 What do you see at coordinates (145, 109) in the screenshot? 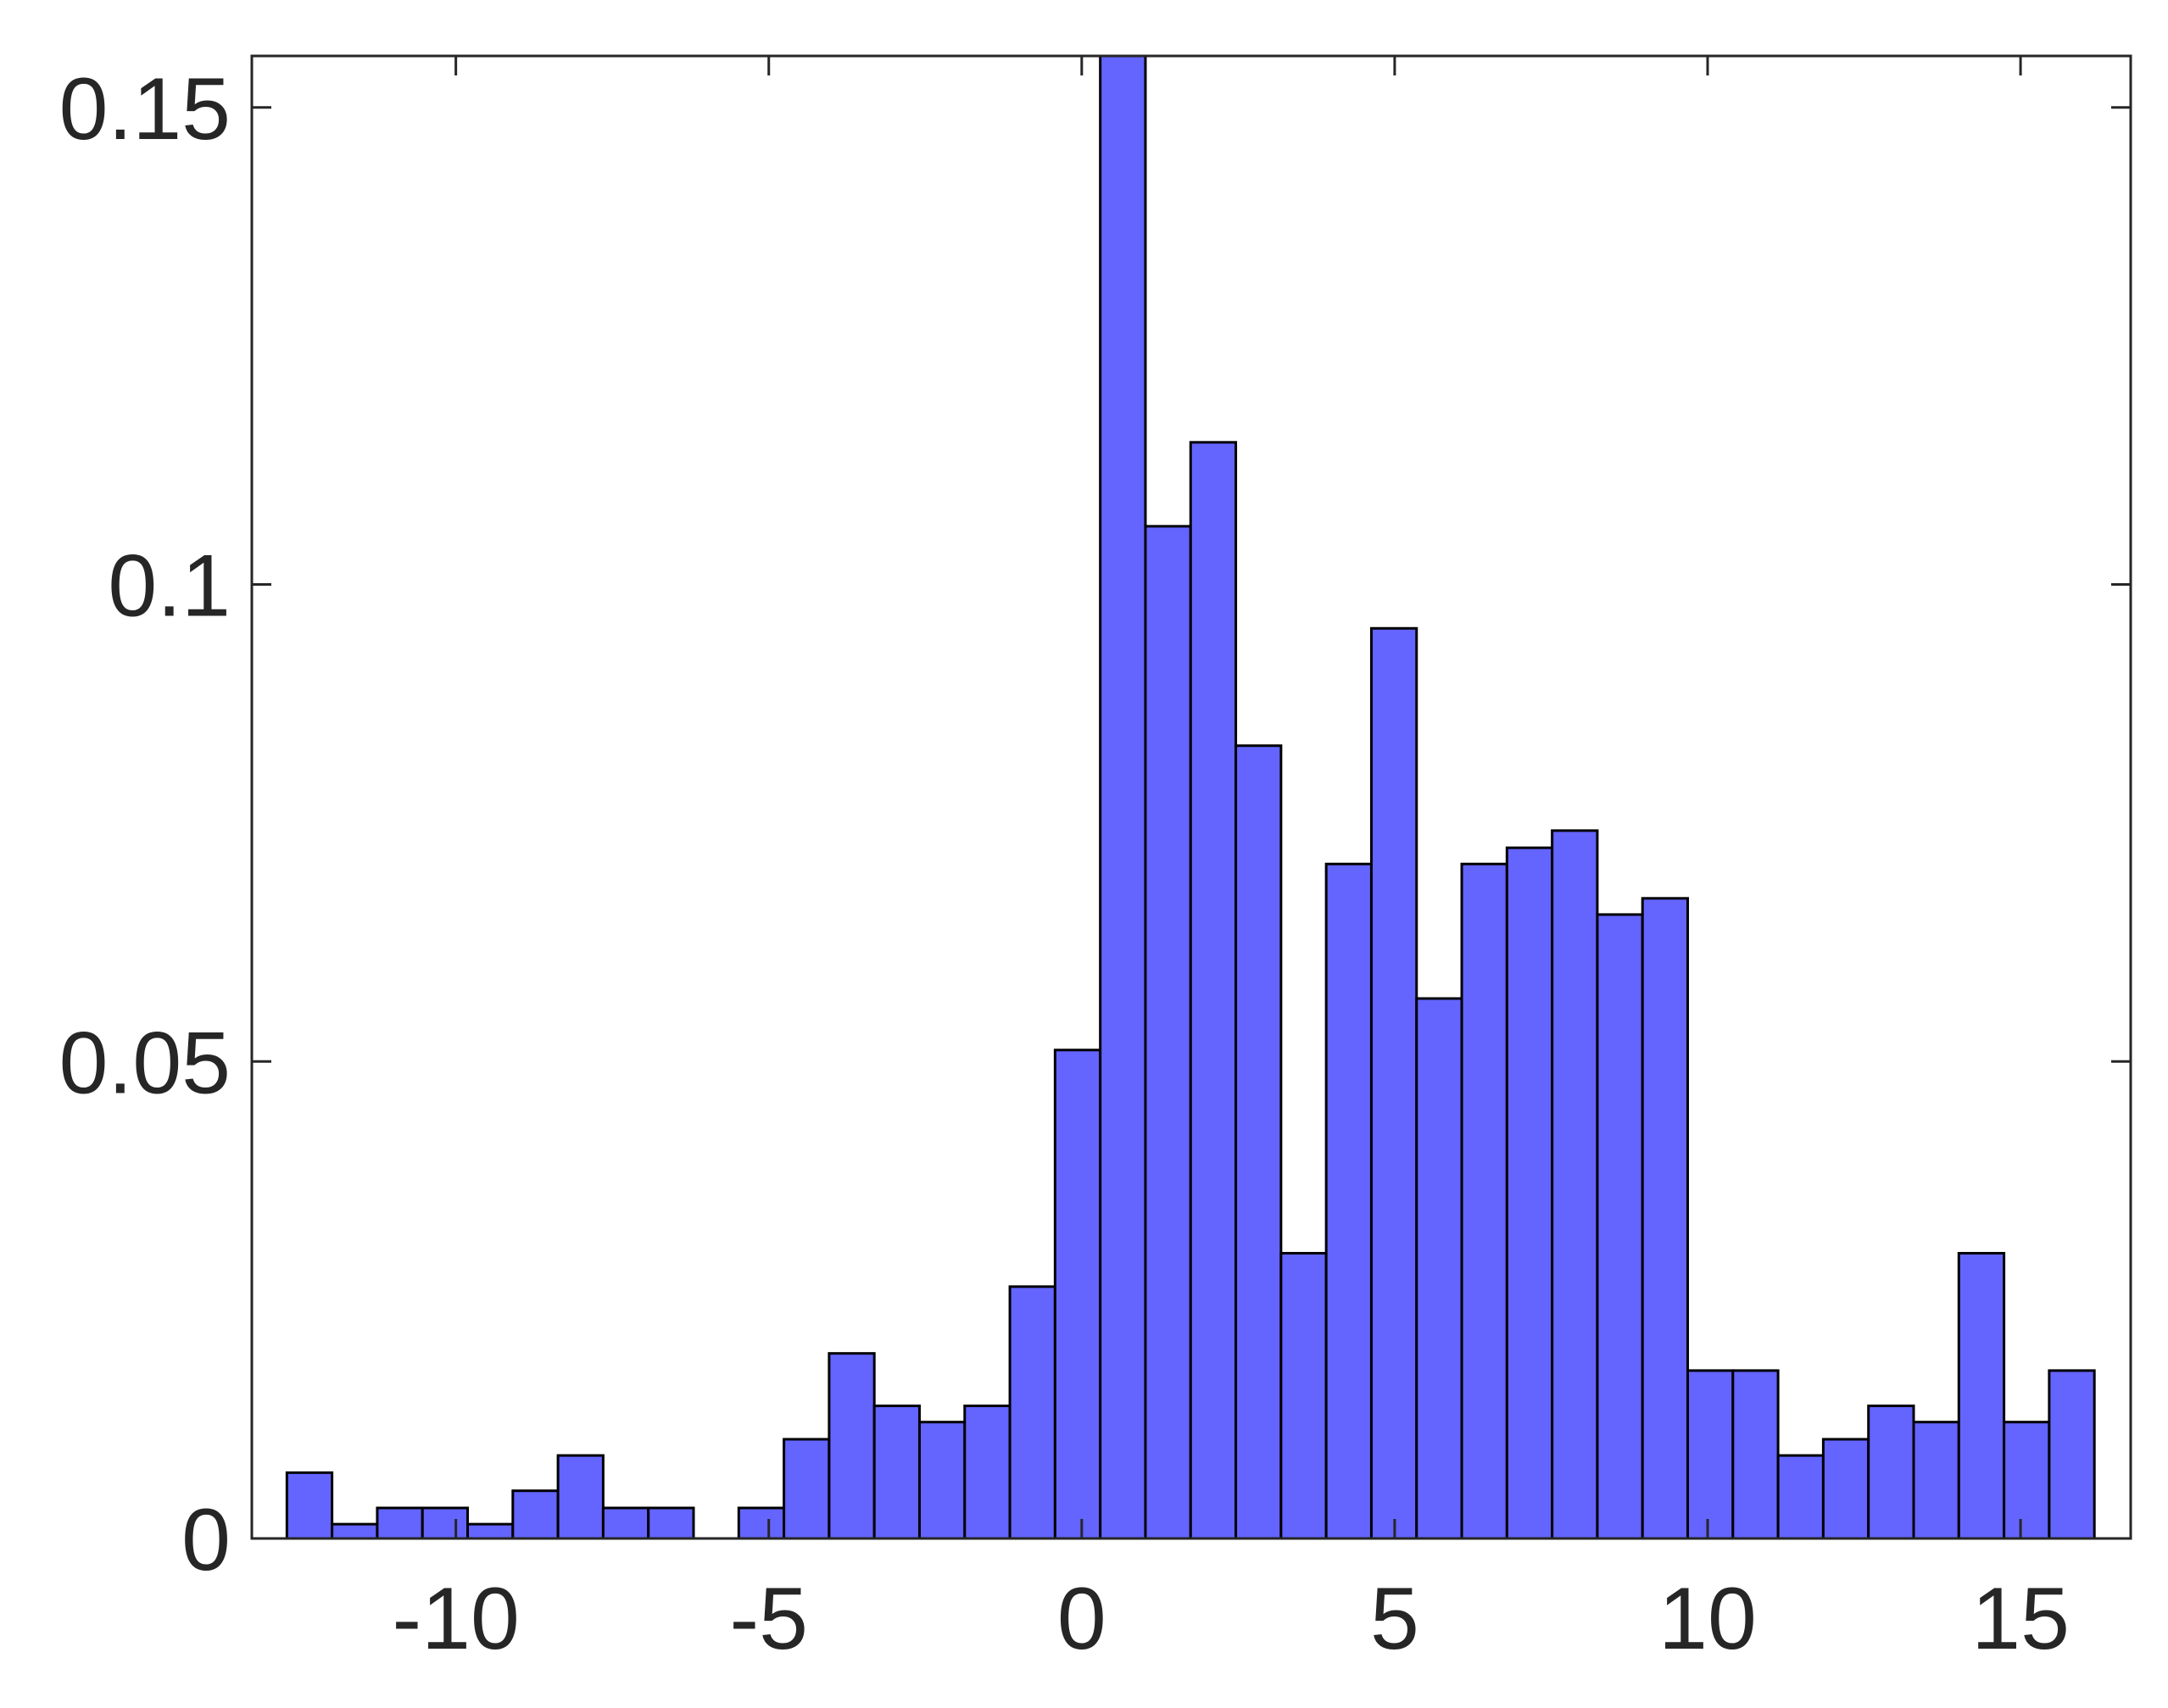
I see `y-tick-label: 0.15` at bounding box center [145, 109].